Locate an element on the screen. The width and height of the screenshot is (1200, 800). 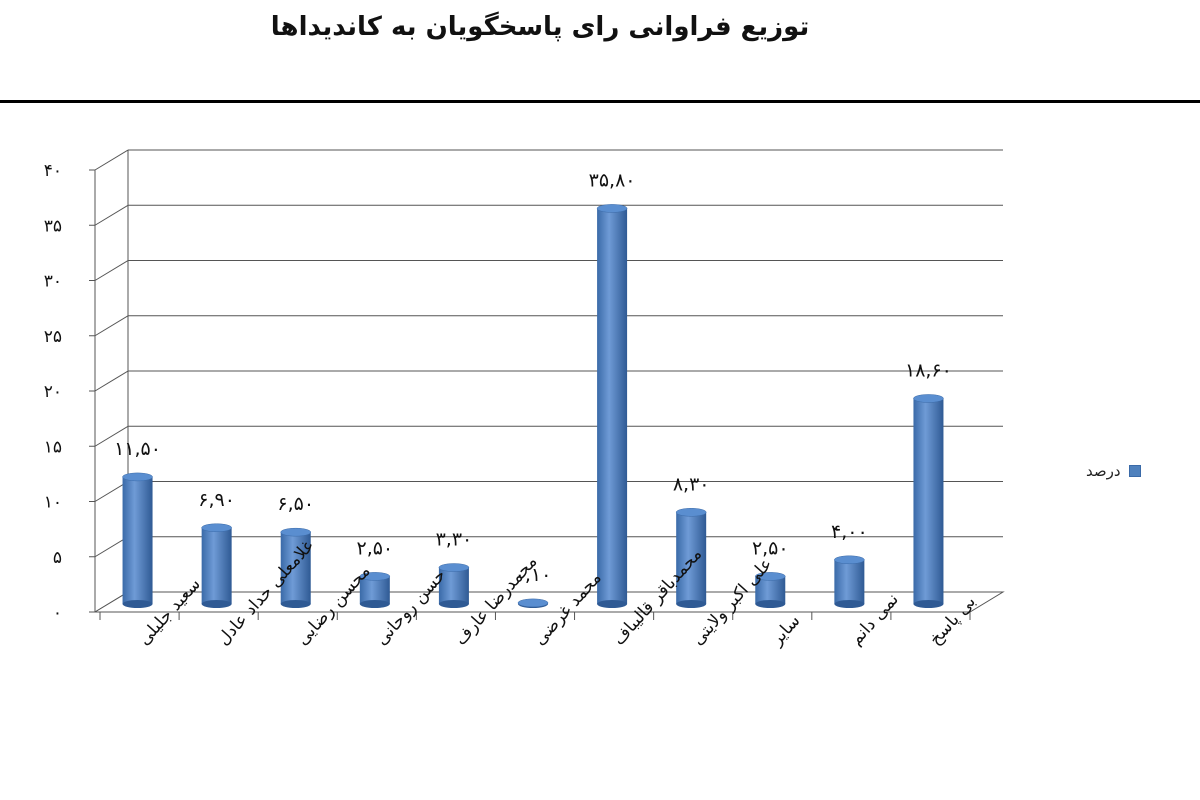
y-tick-label: ۲۵ is located at coordinates (53, 337).